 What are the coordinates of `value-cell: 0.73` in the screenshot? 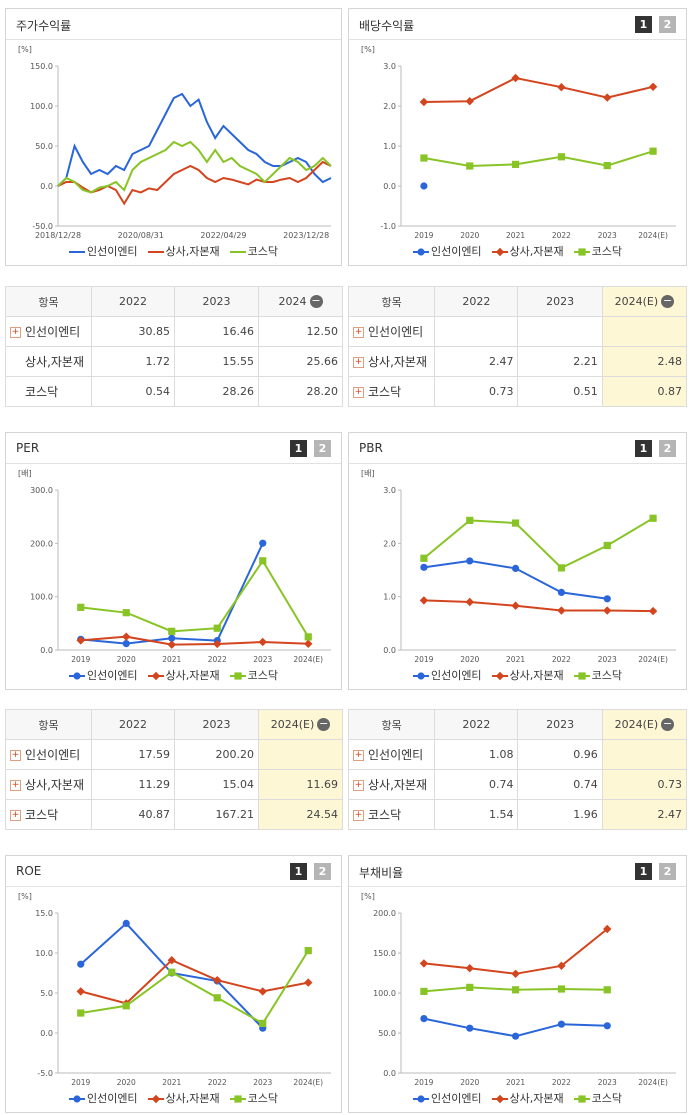 It's located at (644, 784).